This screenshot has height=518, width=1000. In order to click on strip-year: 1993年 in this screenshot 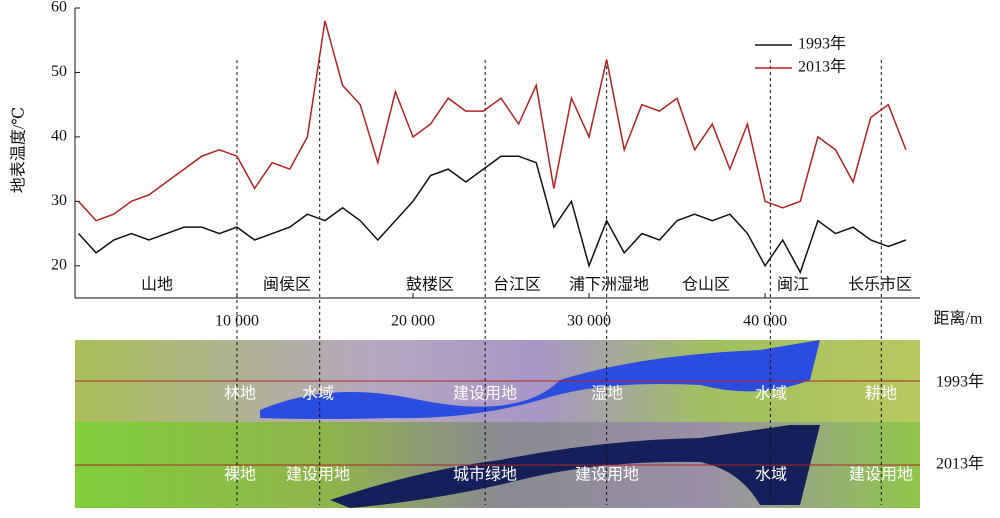, I will do `click(960, 382)`.